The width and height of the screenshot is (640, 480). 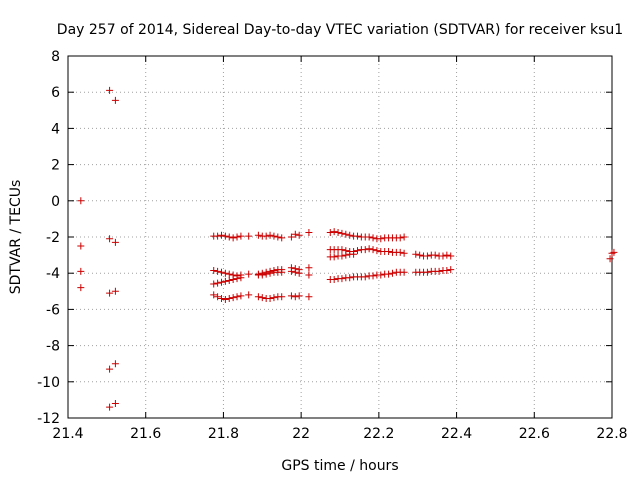 I want to click on x-tick-label: 22, so click(x=301, y=434).